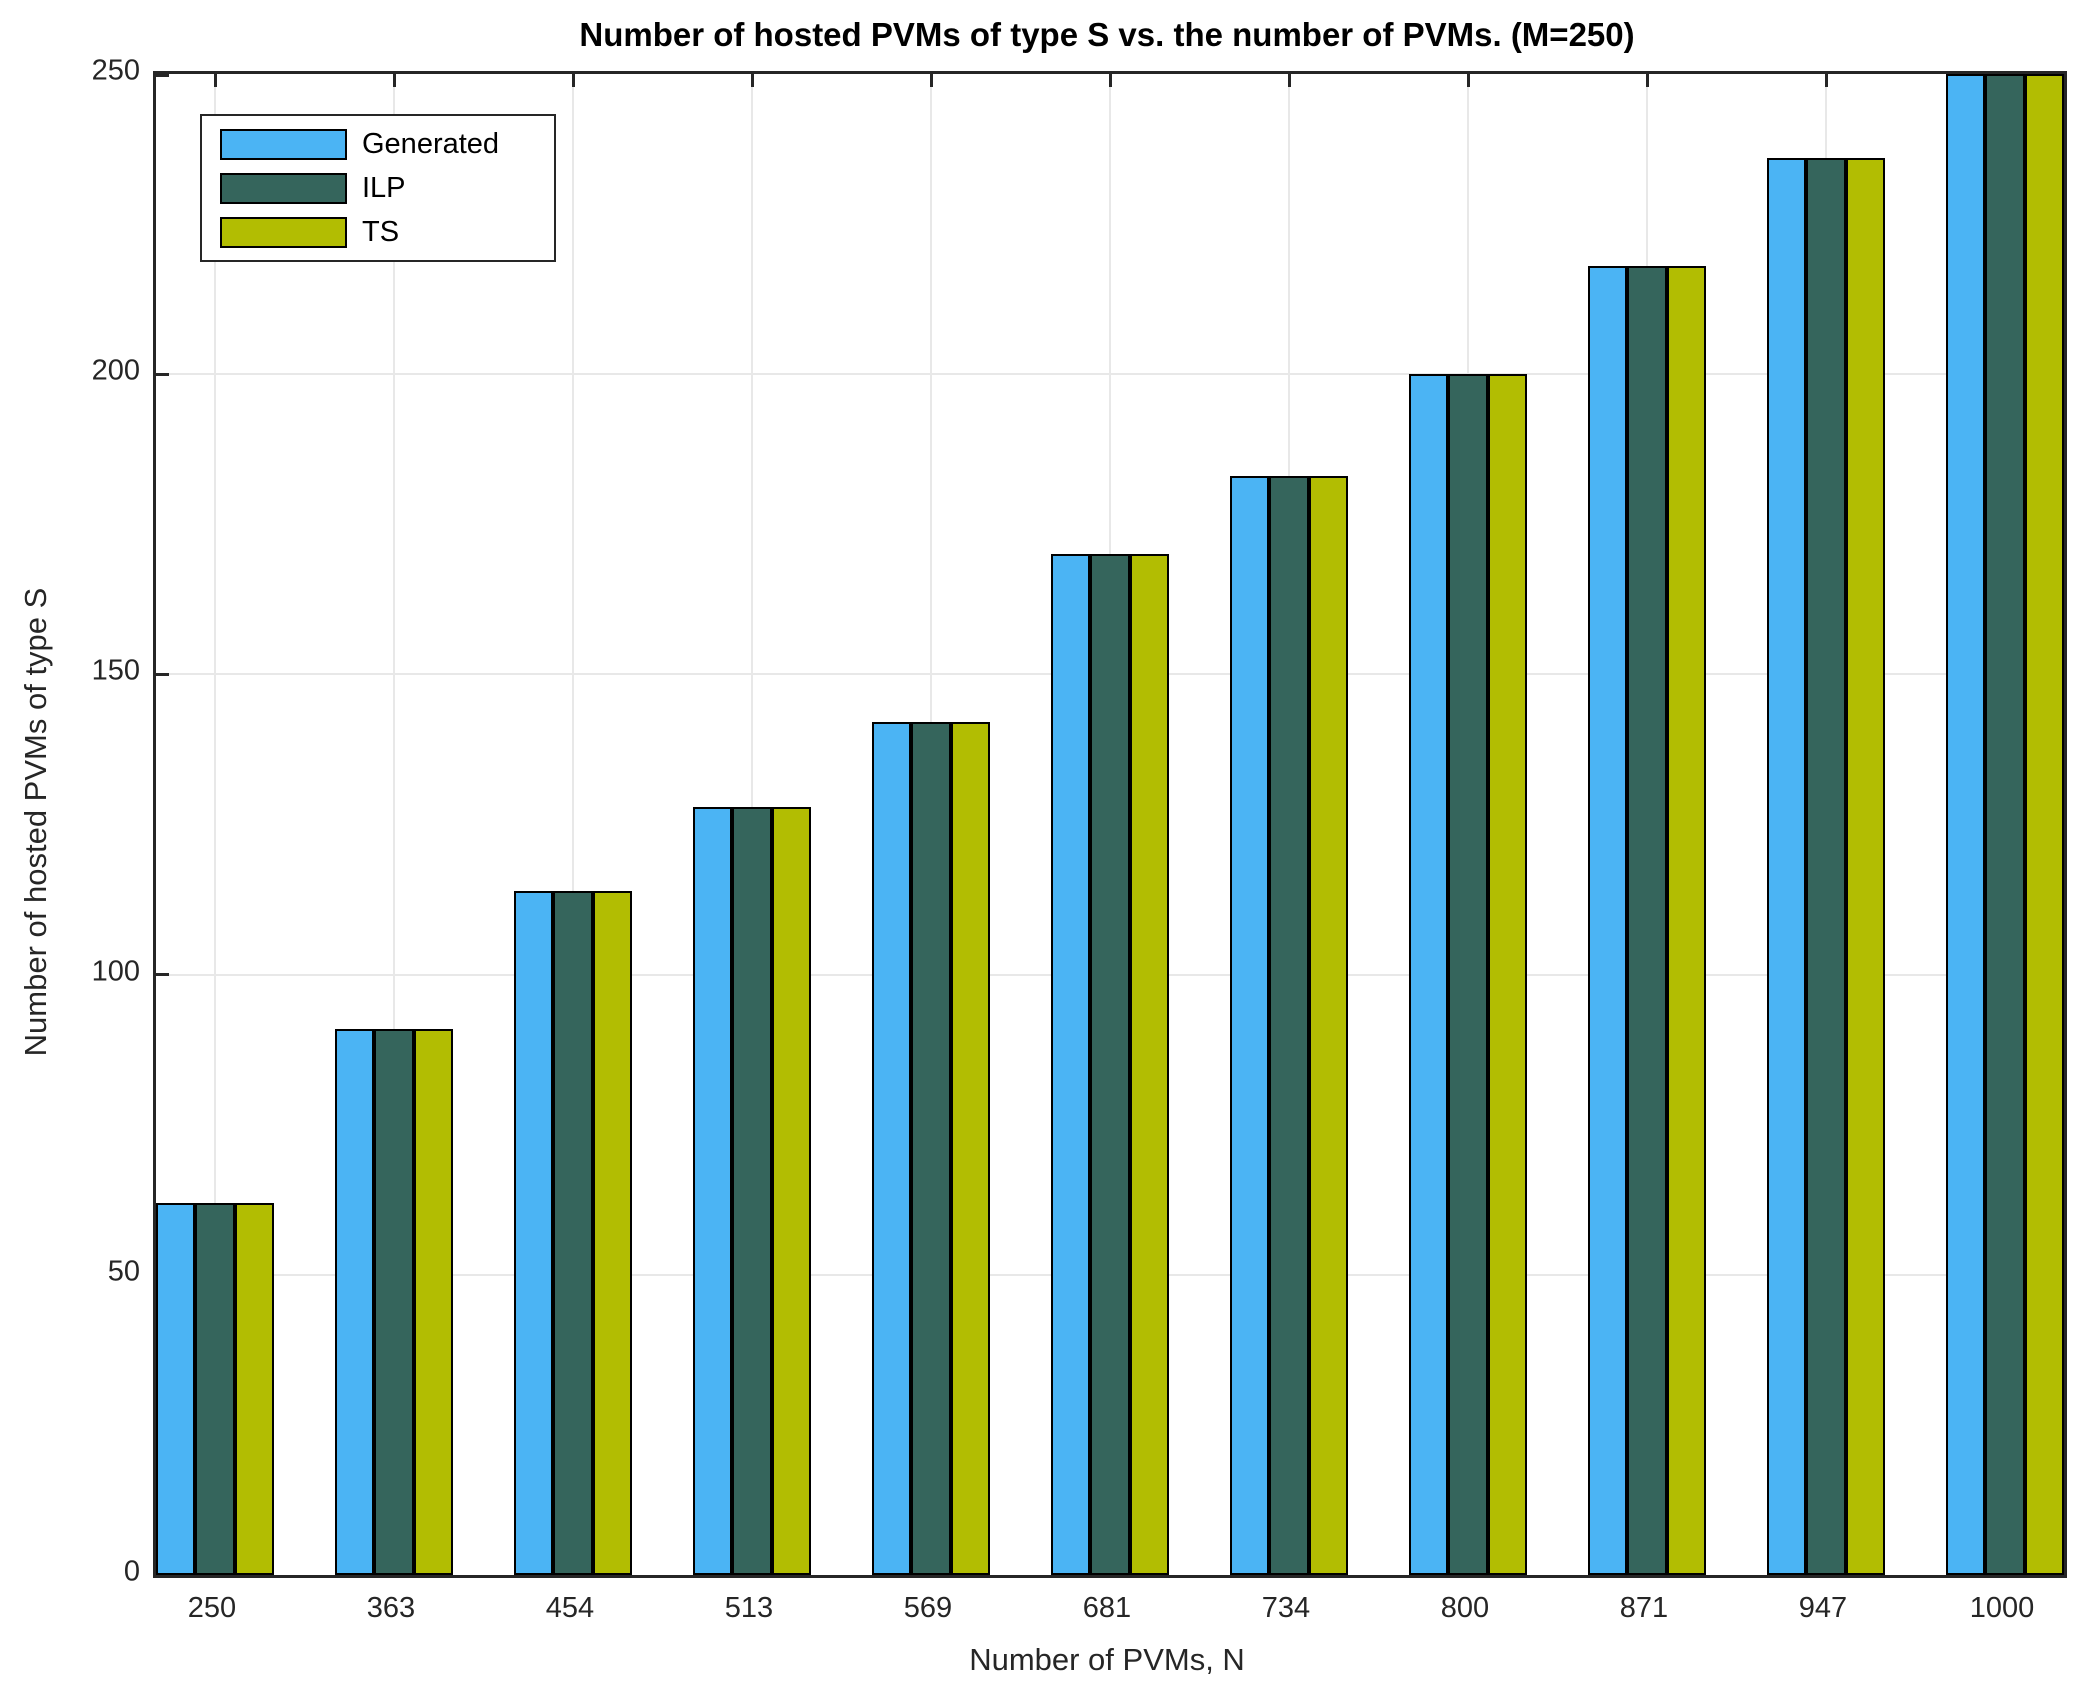  Describe the element at coordinates (384, 187) in the screenshot. I see `legend-label: ILP` at that location.